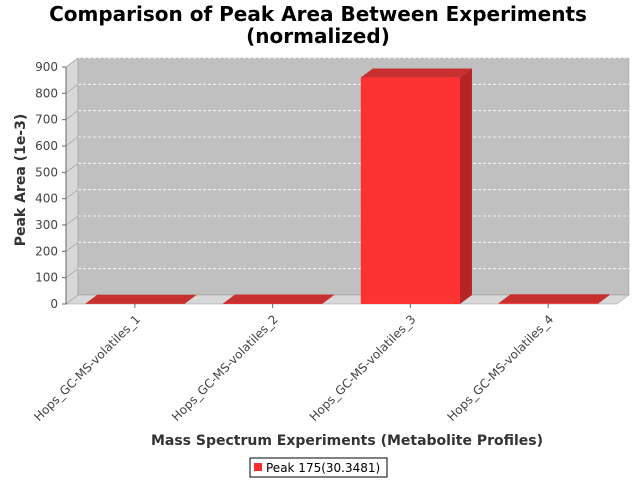 Image resolution: width=640 pixels, height=480 pixels. I want to click on x-tick-label: Hops_GC-MS-volatiles_2, so click(225, 368).